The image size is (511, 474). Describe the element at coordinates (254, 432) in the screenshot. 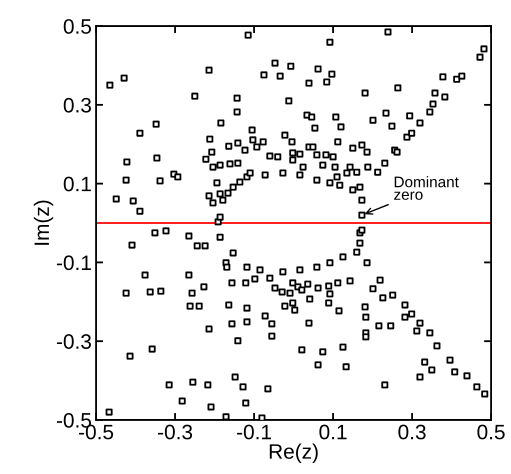

I see `x-tick-label: -0.1` at that location.